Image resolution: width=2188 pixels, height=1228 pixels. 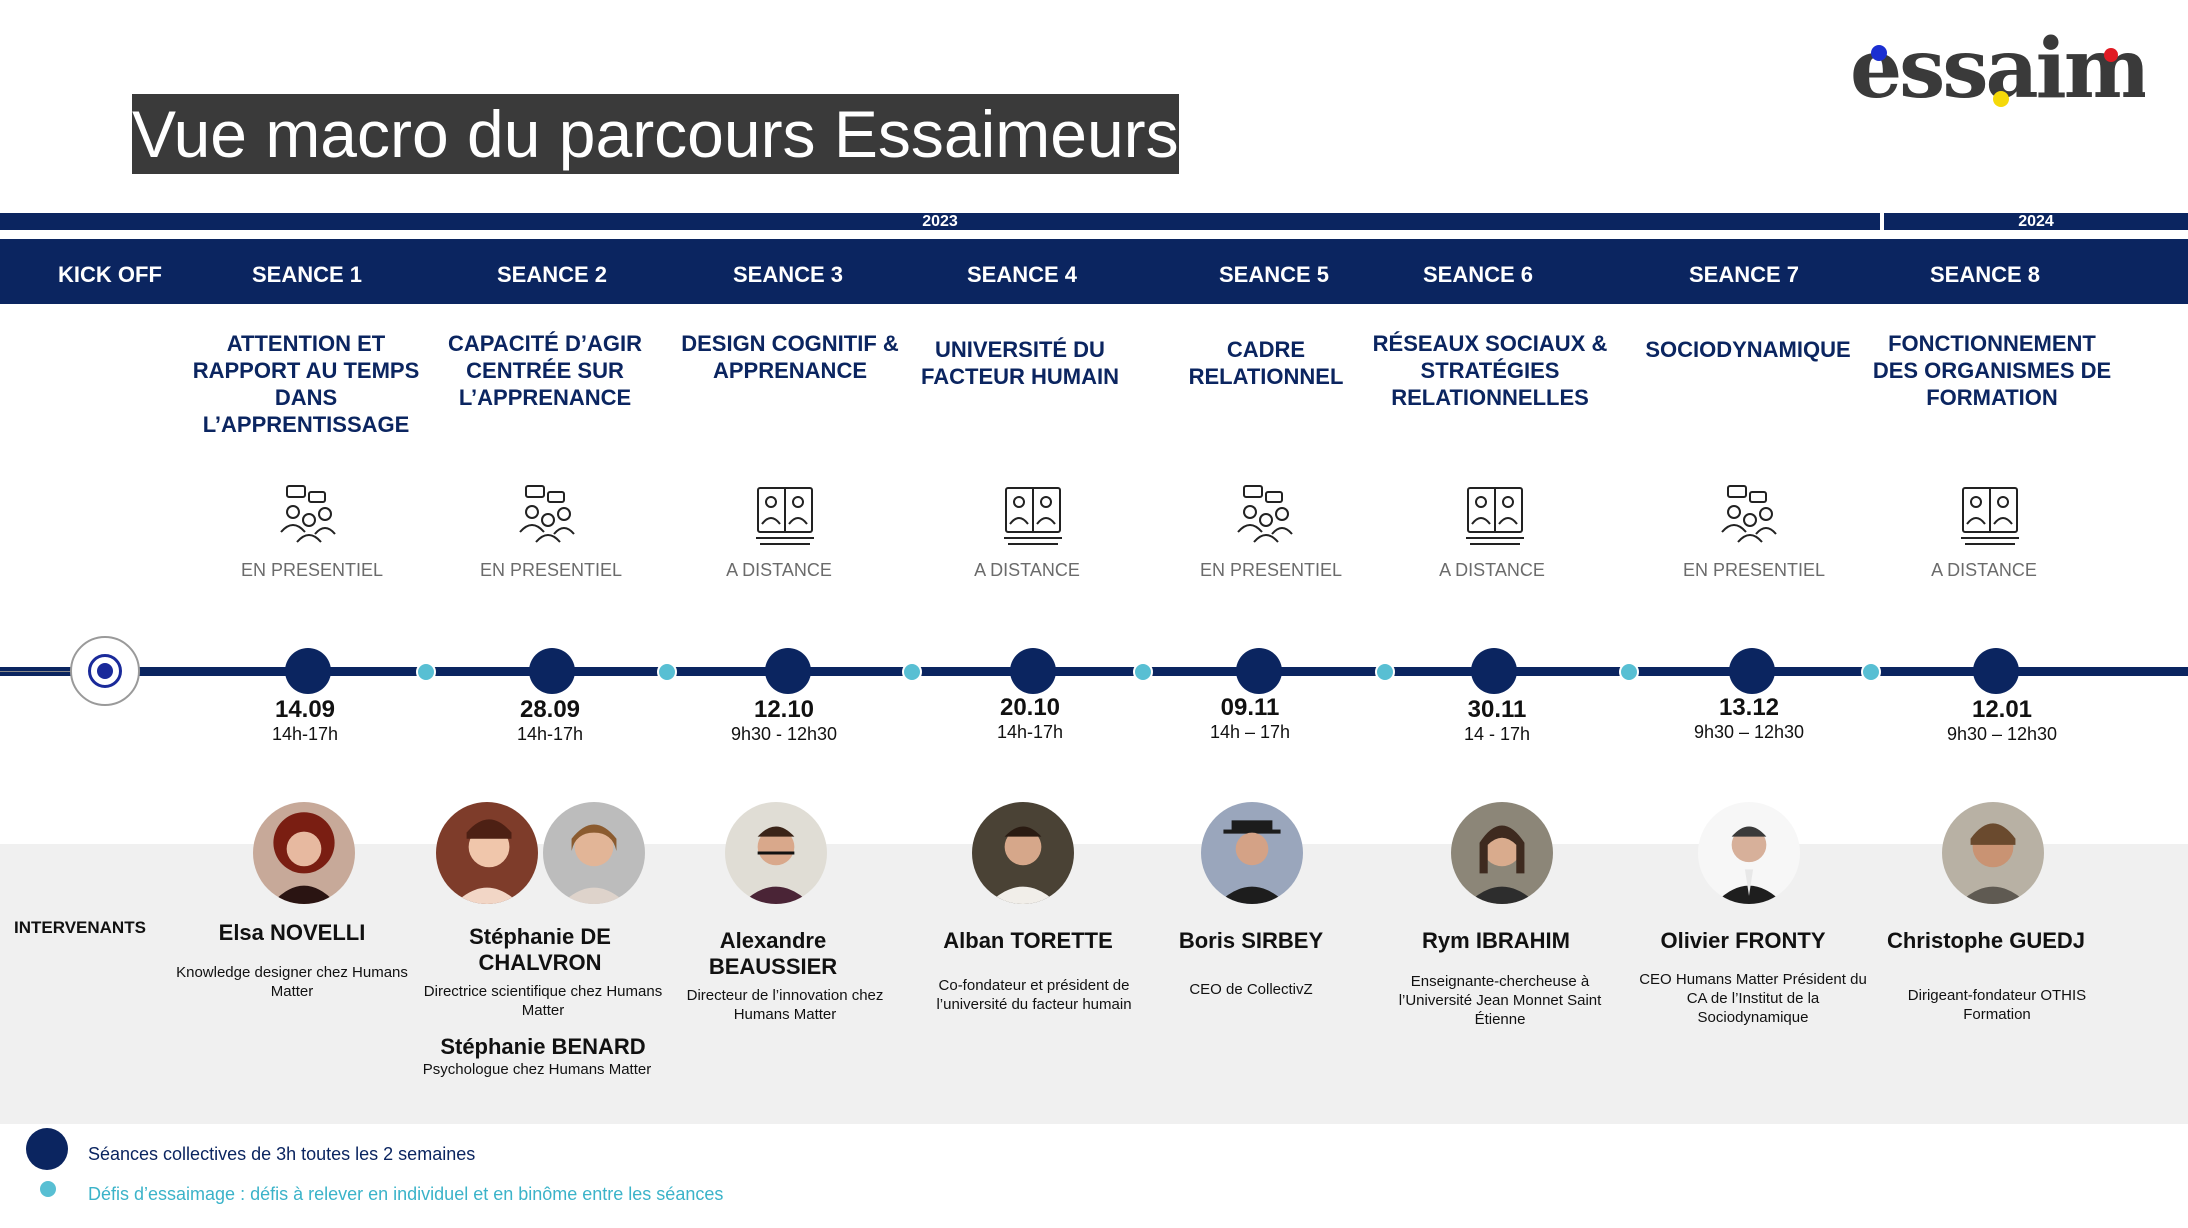 I want to click on speaker-name-8: Olivier FRONTY, so click(x=1743, y=940).